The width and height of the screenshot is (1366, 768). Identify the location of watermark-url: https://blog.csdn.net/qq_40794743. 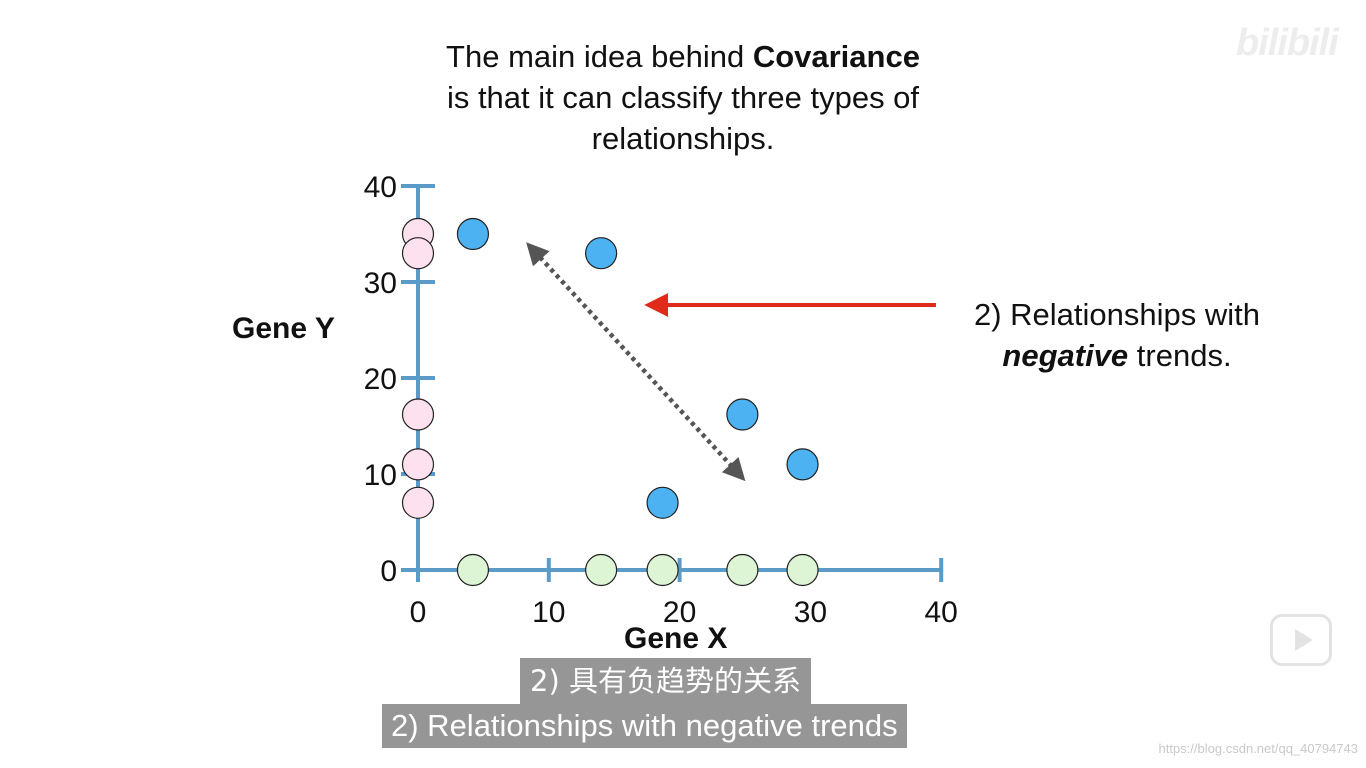
(1258, 748).